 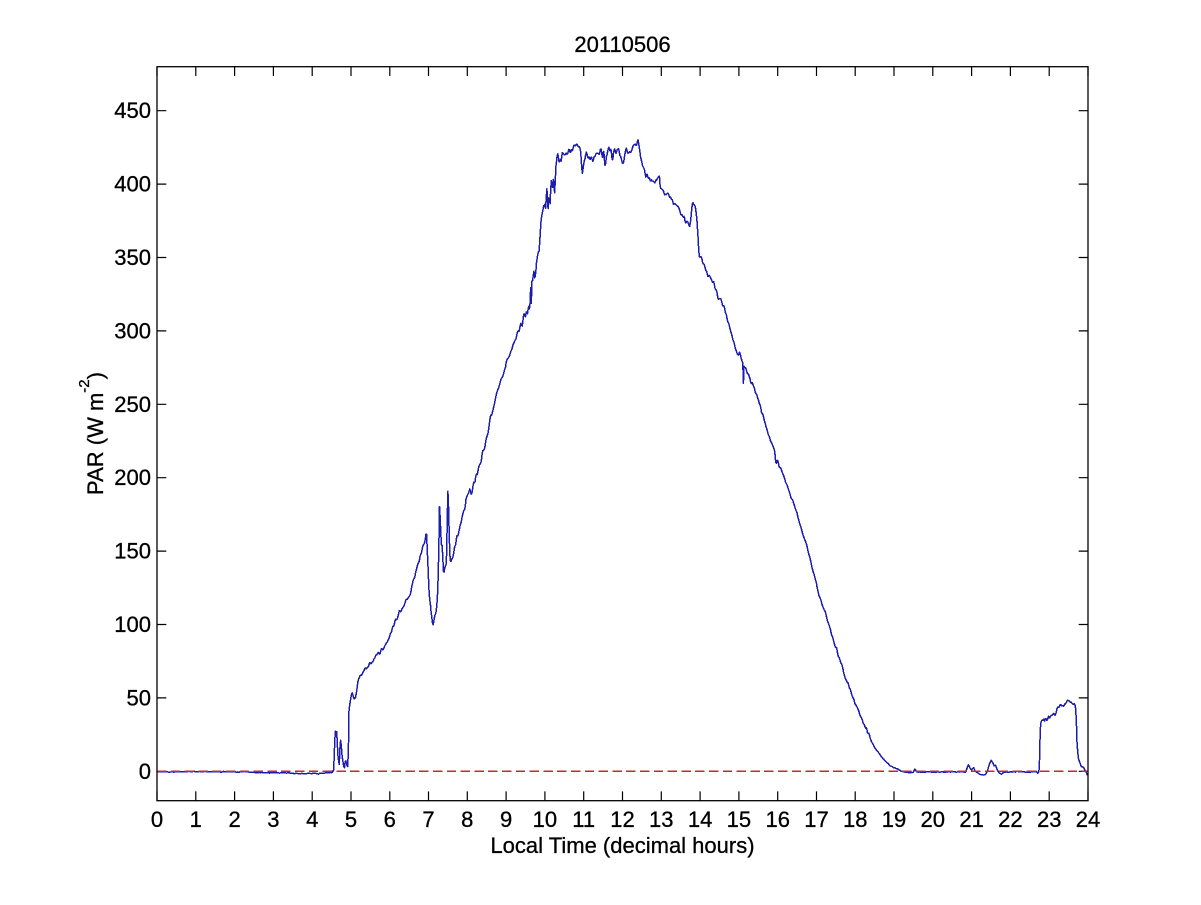 What do you see at coordinates (1088, 819) in the screenshot?
I see `svg-text: 24` at bounding box center [1088, 819].